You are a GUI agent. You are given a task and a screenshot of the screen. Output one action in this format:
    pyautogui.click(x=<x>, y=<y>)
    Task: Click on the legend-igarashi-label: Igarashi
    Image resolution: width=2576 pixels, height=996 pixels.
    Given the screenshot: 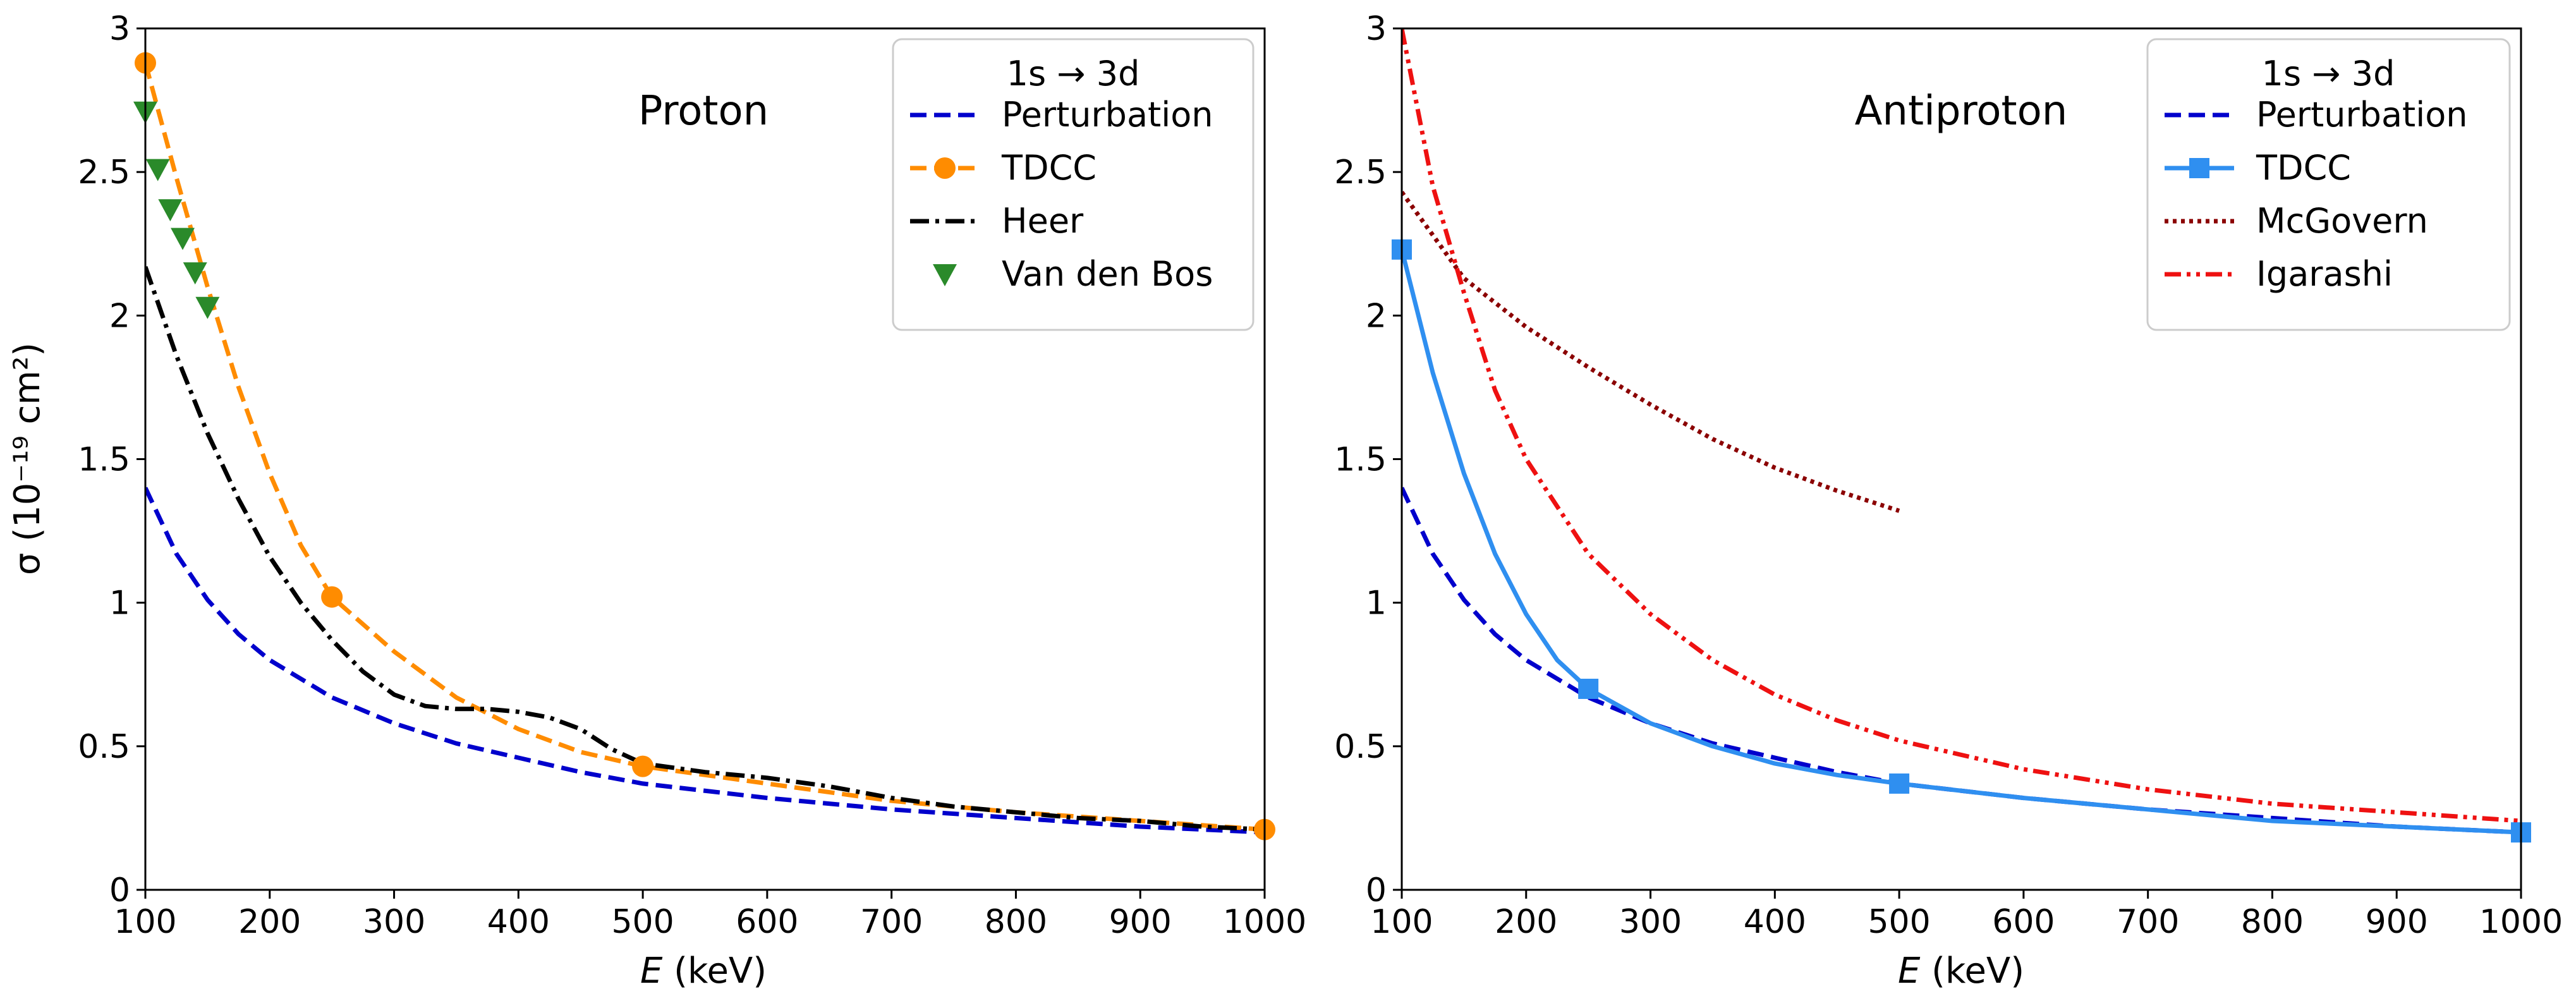 What is the action you would take?
    pyautogui.click(x=2324, y=274)
    